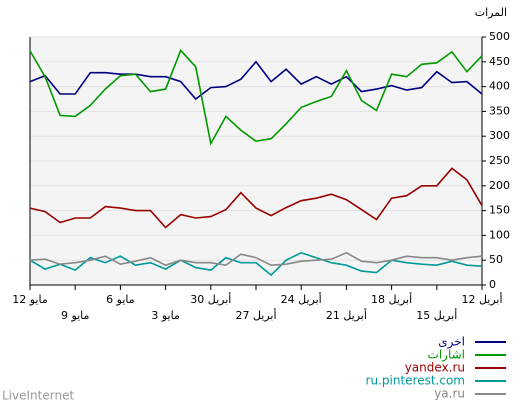 This screenshot has width=520, height=405. Describe the element at coordinates (301, 299) in the screenshot. I see `x-tick-label: 24 أبريل` at that location.